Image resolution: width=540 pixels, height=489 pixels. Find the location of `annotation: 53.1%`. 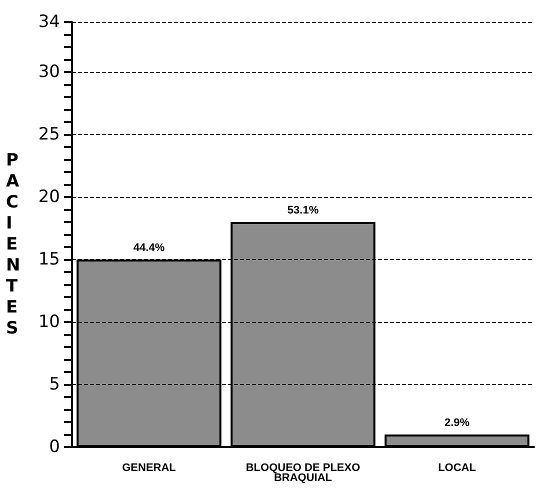

annotation: 53.1% is located at coordinates (303, 210).